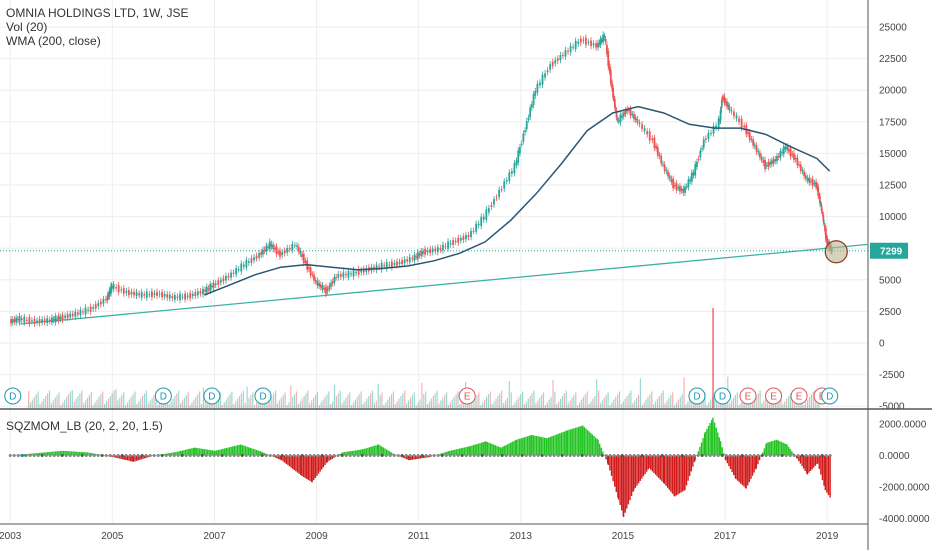 This screenshot has width=932, height=555. I want to click on volume-spike, so click(713, 358).